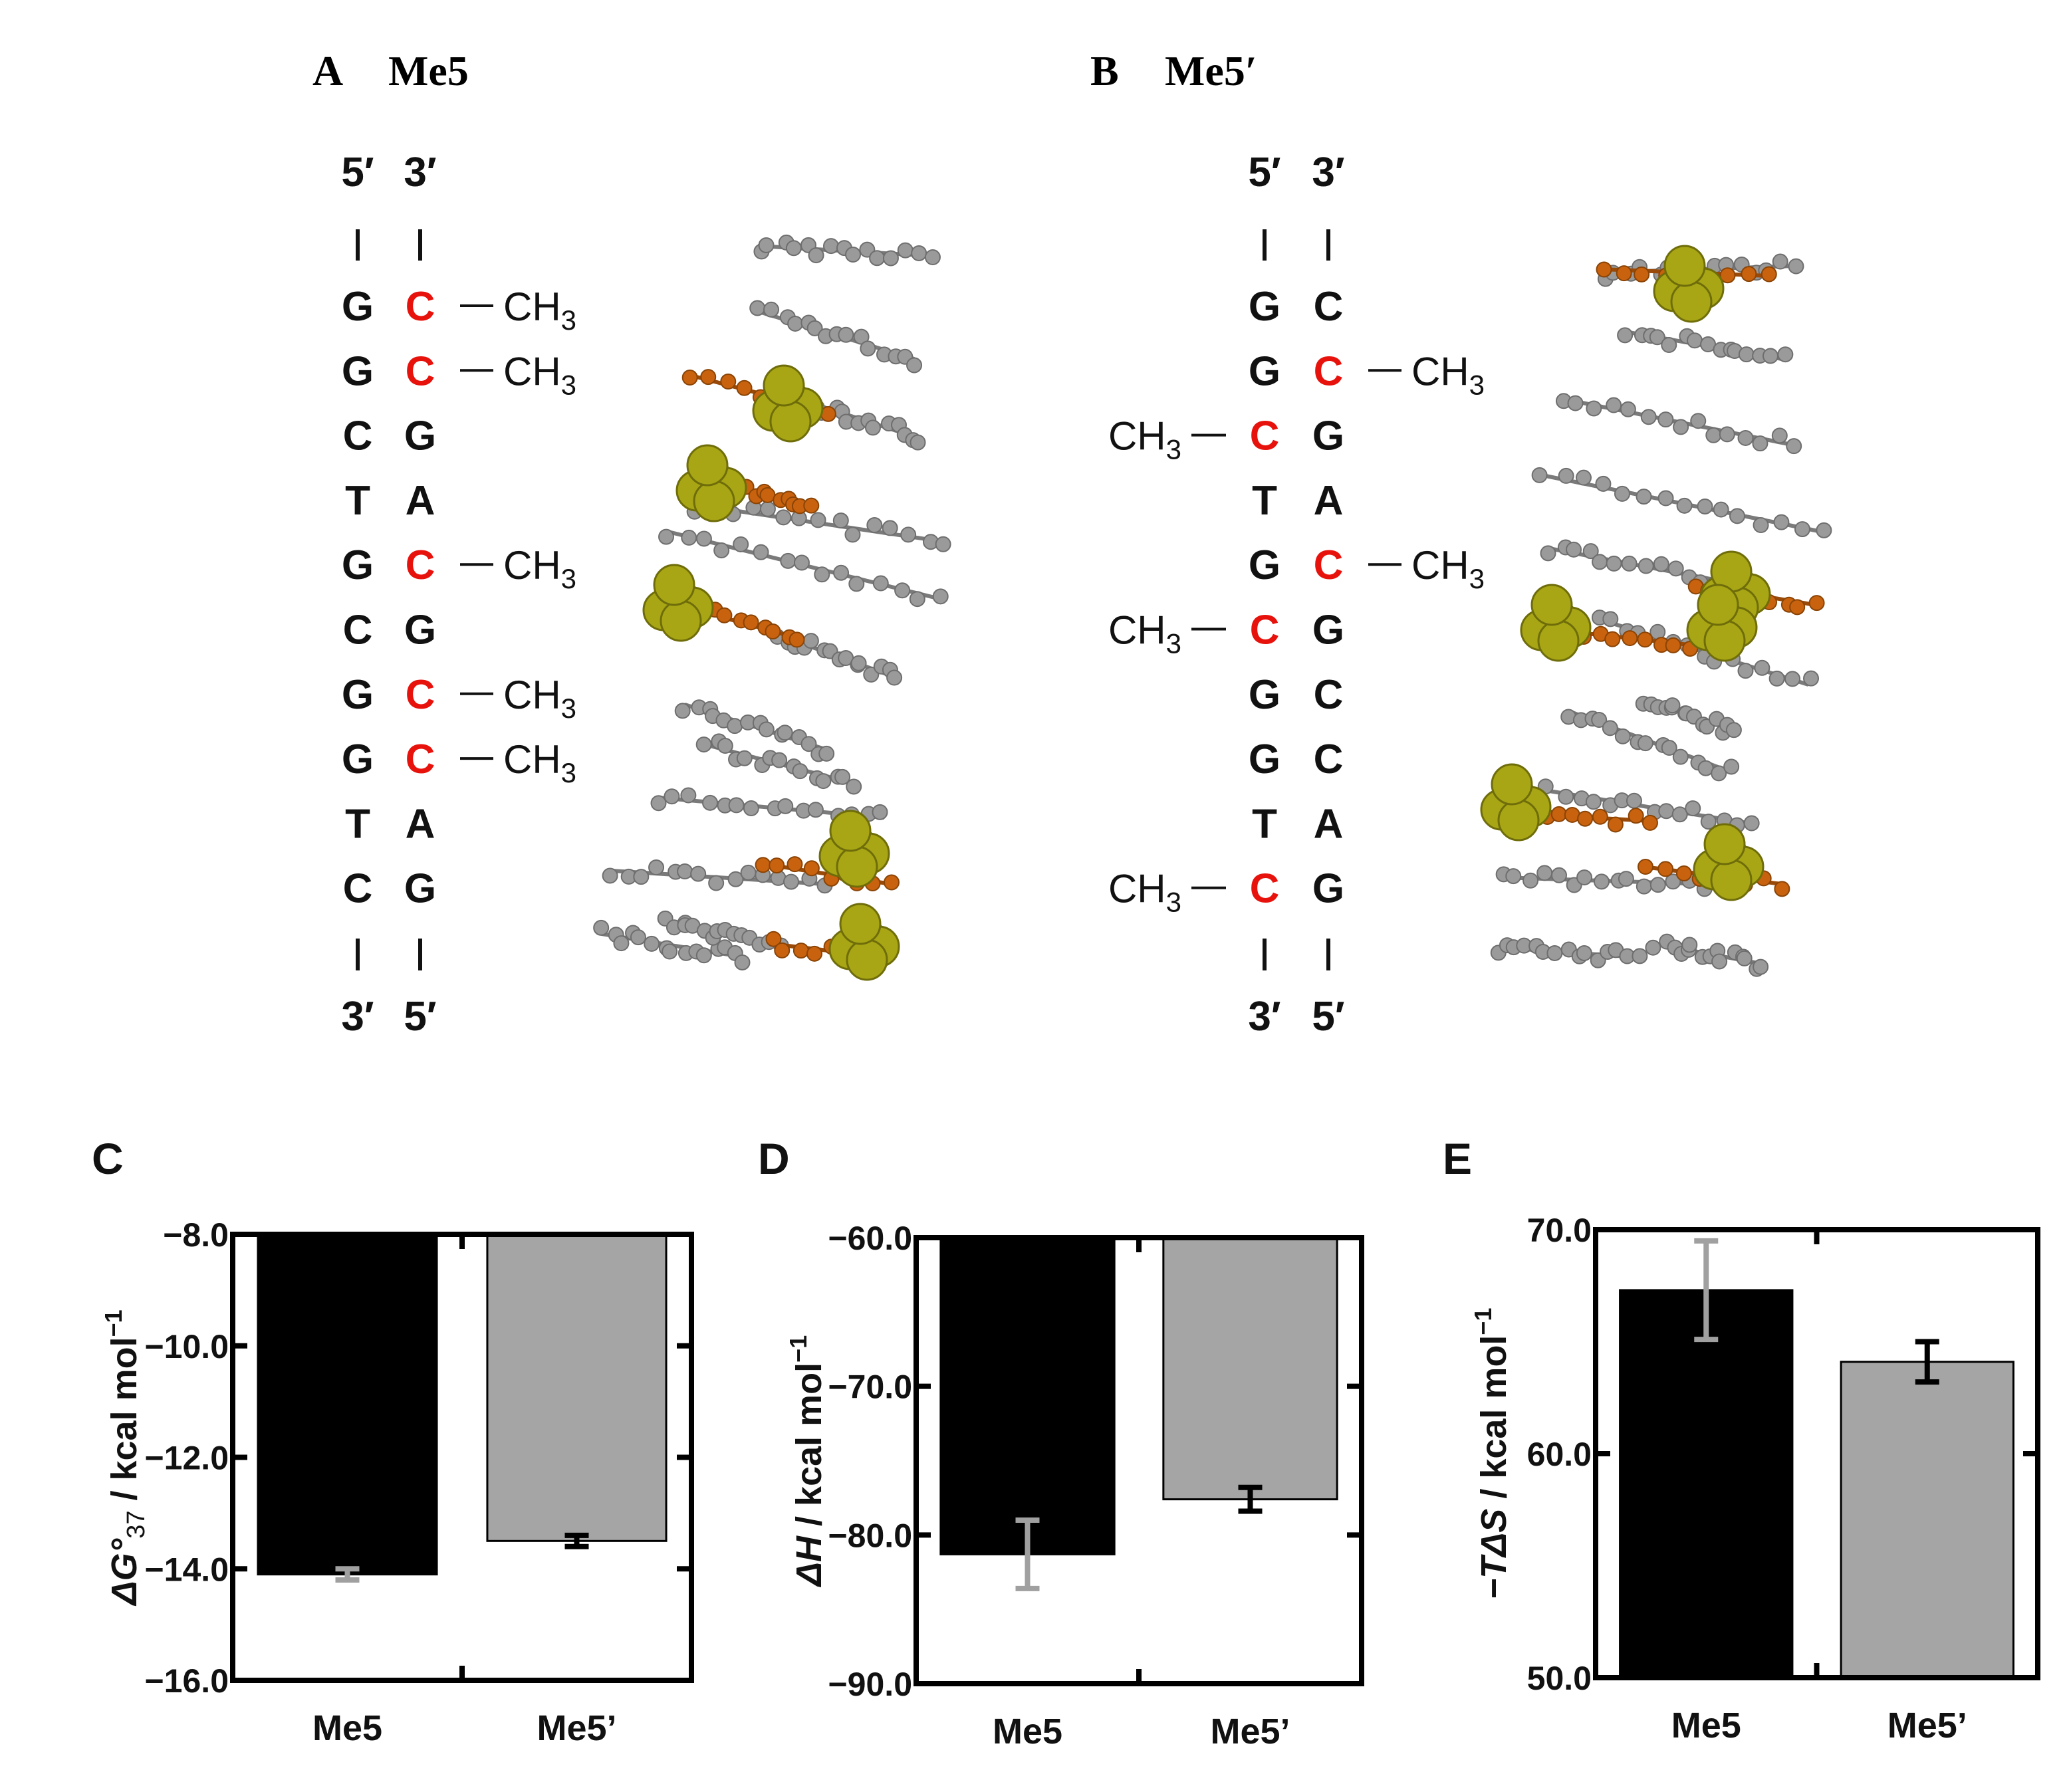 Image resolution: width=2069 pixels, height=1792 pixels. I want to click on methyl-group-left: CH3, so click(1144, 892).